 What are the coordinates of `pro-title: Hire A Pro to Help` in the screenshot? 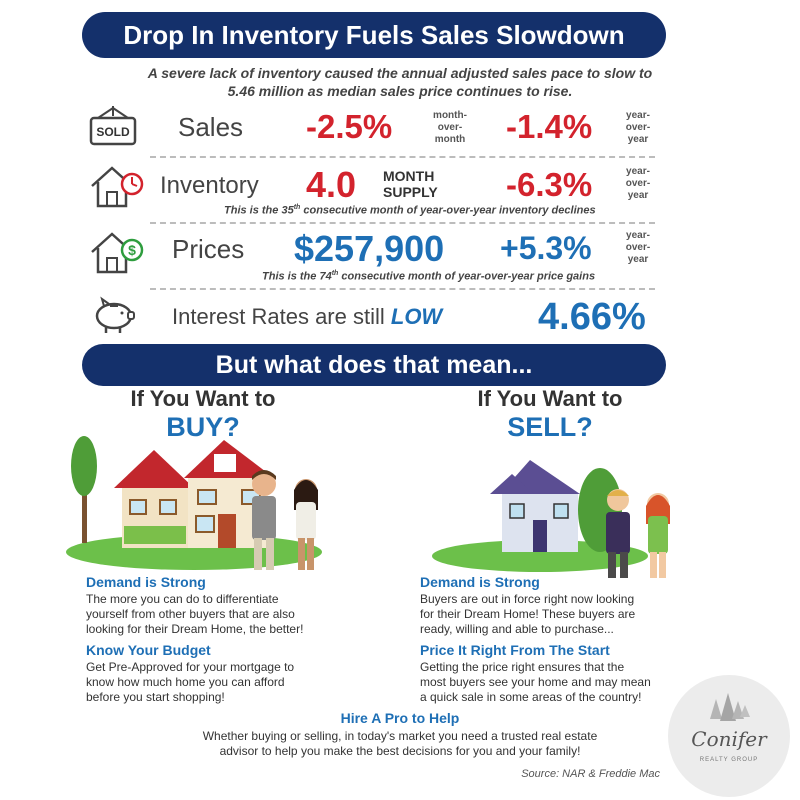 It's located at (400, 718).